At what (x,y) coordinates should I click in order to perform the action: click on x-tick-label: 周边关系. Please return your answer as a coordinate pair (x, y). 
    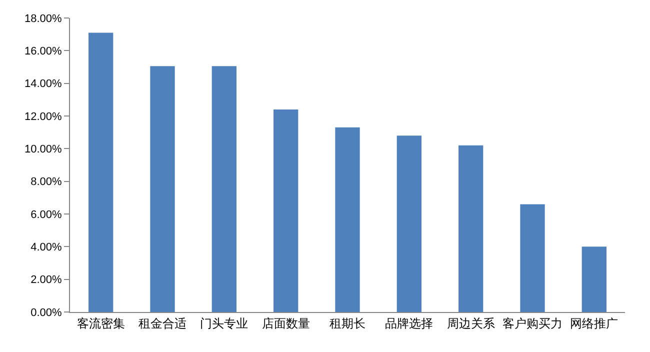
    Looking at the image, I should click on (470, 323).